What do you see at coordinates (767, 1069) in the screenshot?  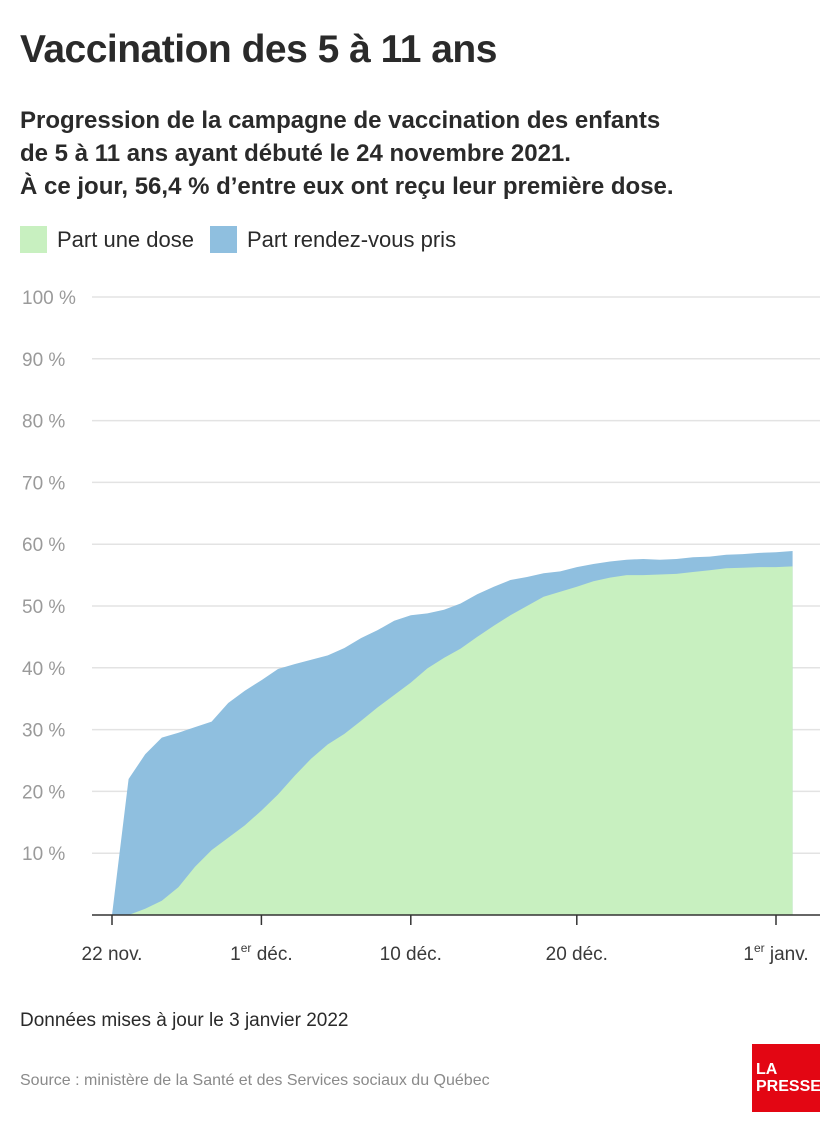 I see `logo-line-1: LA` at bounding box center [767, 1069].